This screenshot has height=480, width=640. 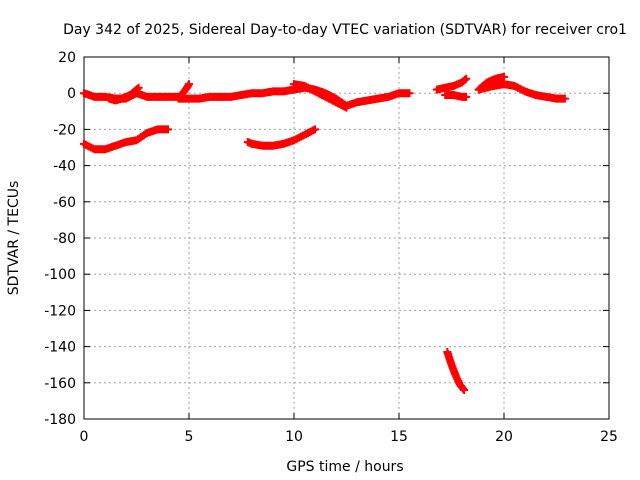 I want to click on y-tick-label: -120, so click(x=60, y=311).